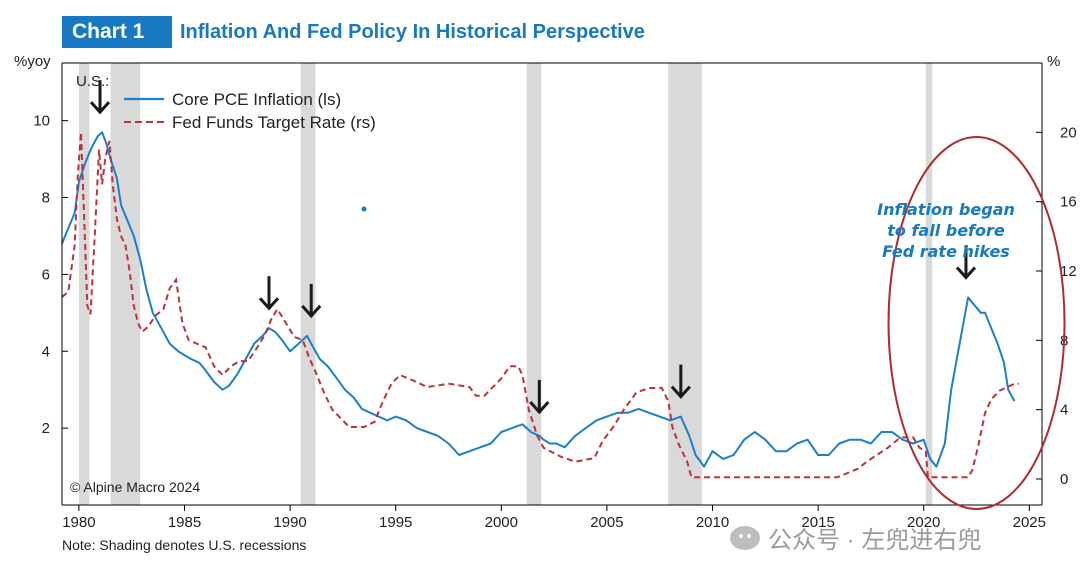 The height and width of the screenshot is (581, 1080). I want to click on footnote: Note: Shading denotes U.S. recessions, so click(184, 545).